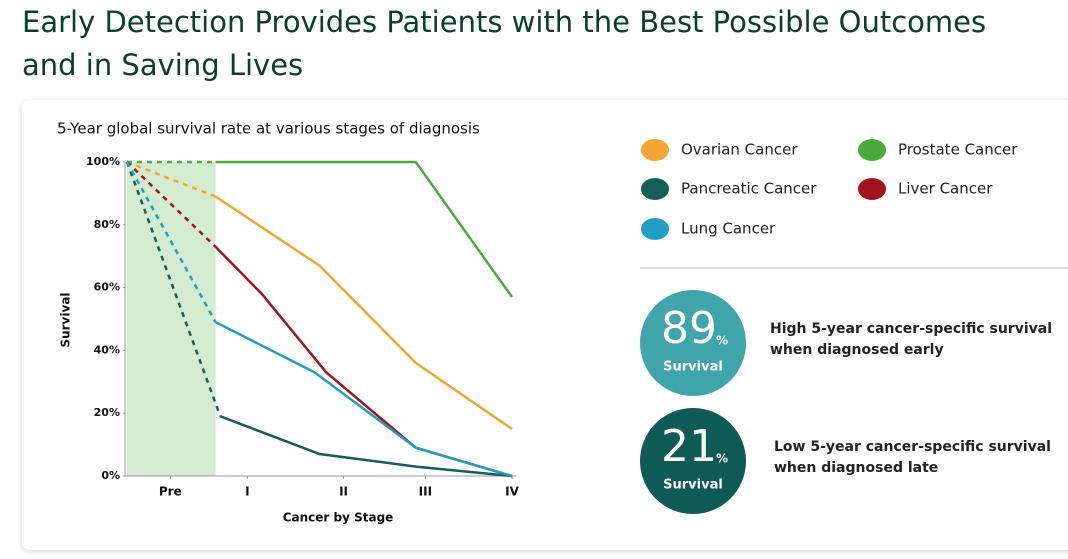 Image resolution: width=1068 pixels, height=559 pixels. I want to click on y-tick-label: 0%, so click(110, 475).